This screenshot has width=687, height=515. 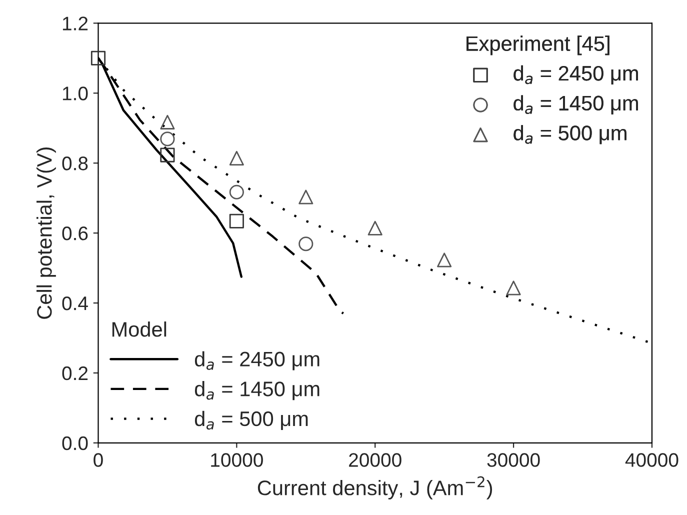 I want to click on text: Experiment [45], so click(x=538, y=46).